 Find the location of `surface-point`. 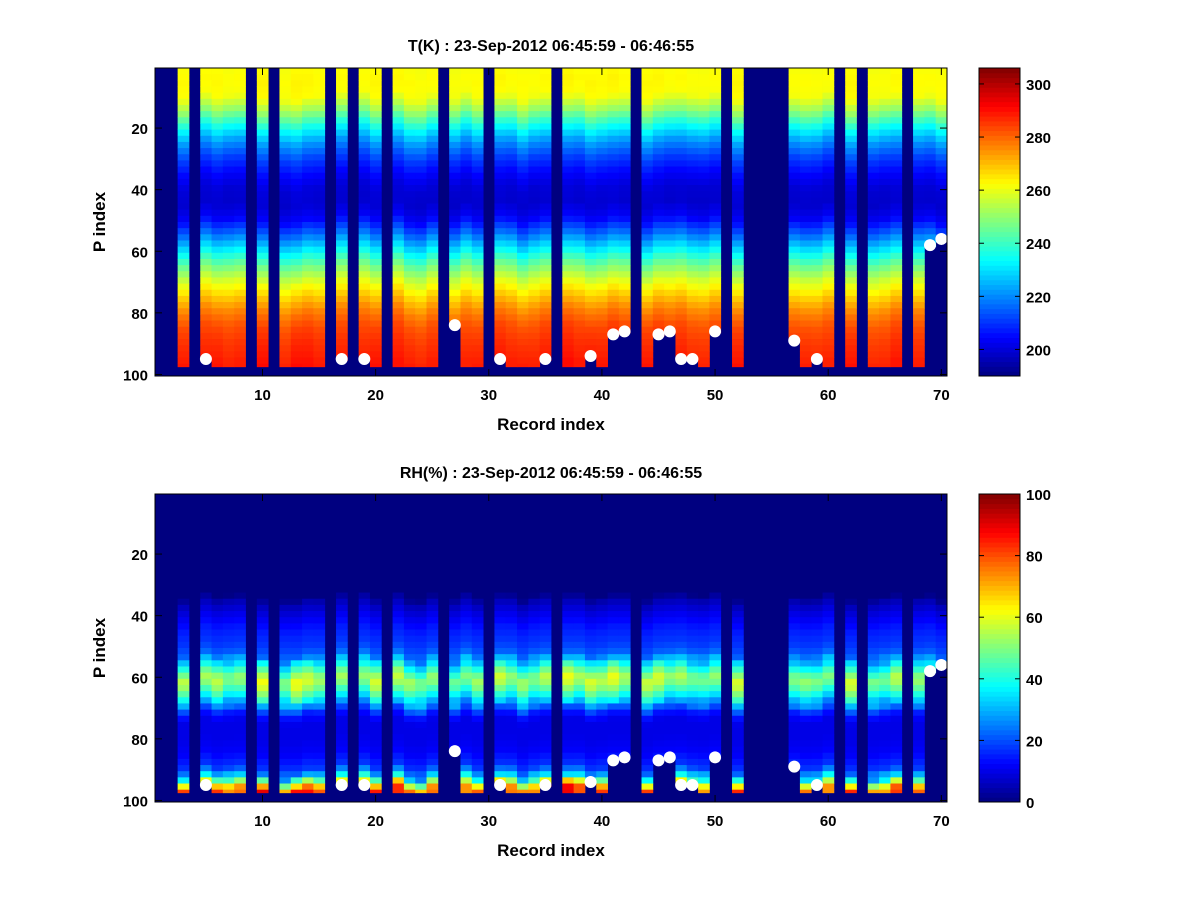

surface-point is located at coordinates (454, 325).